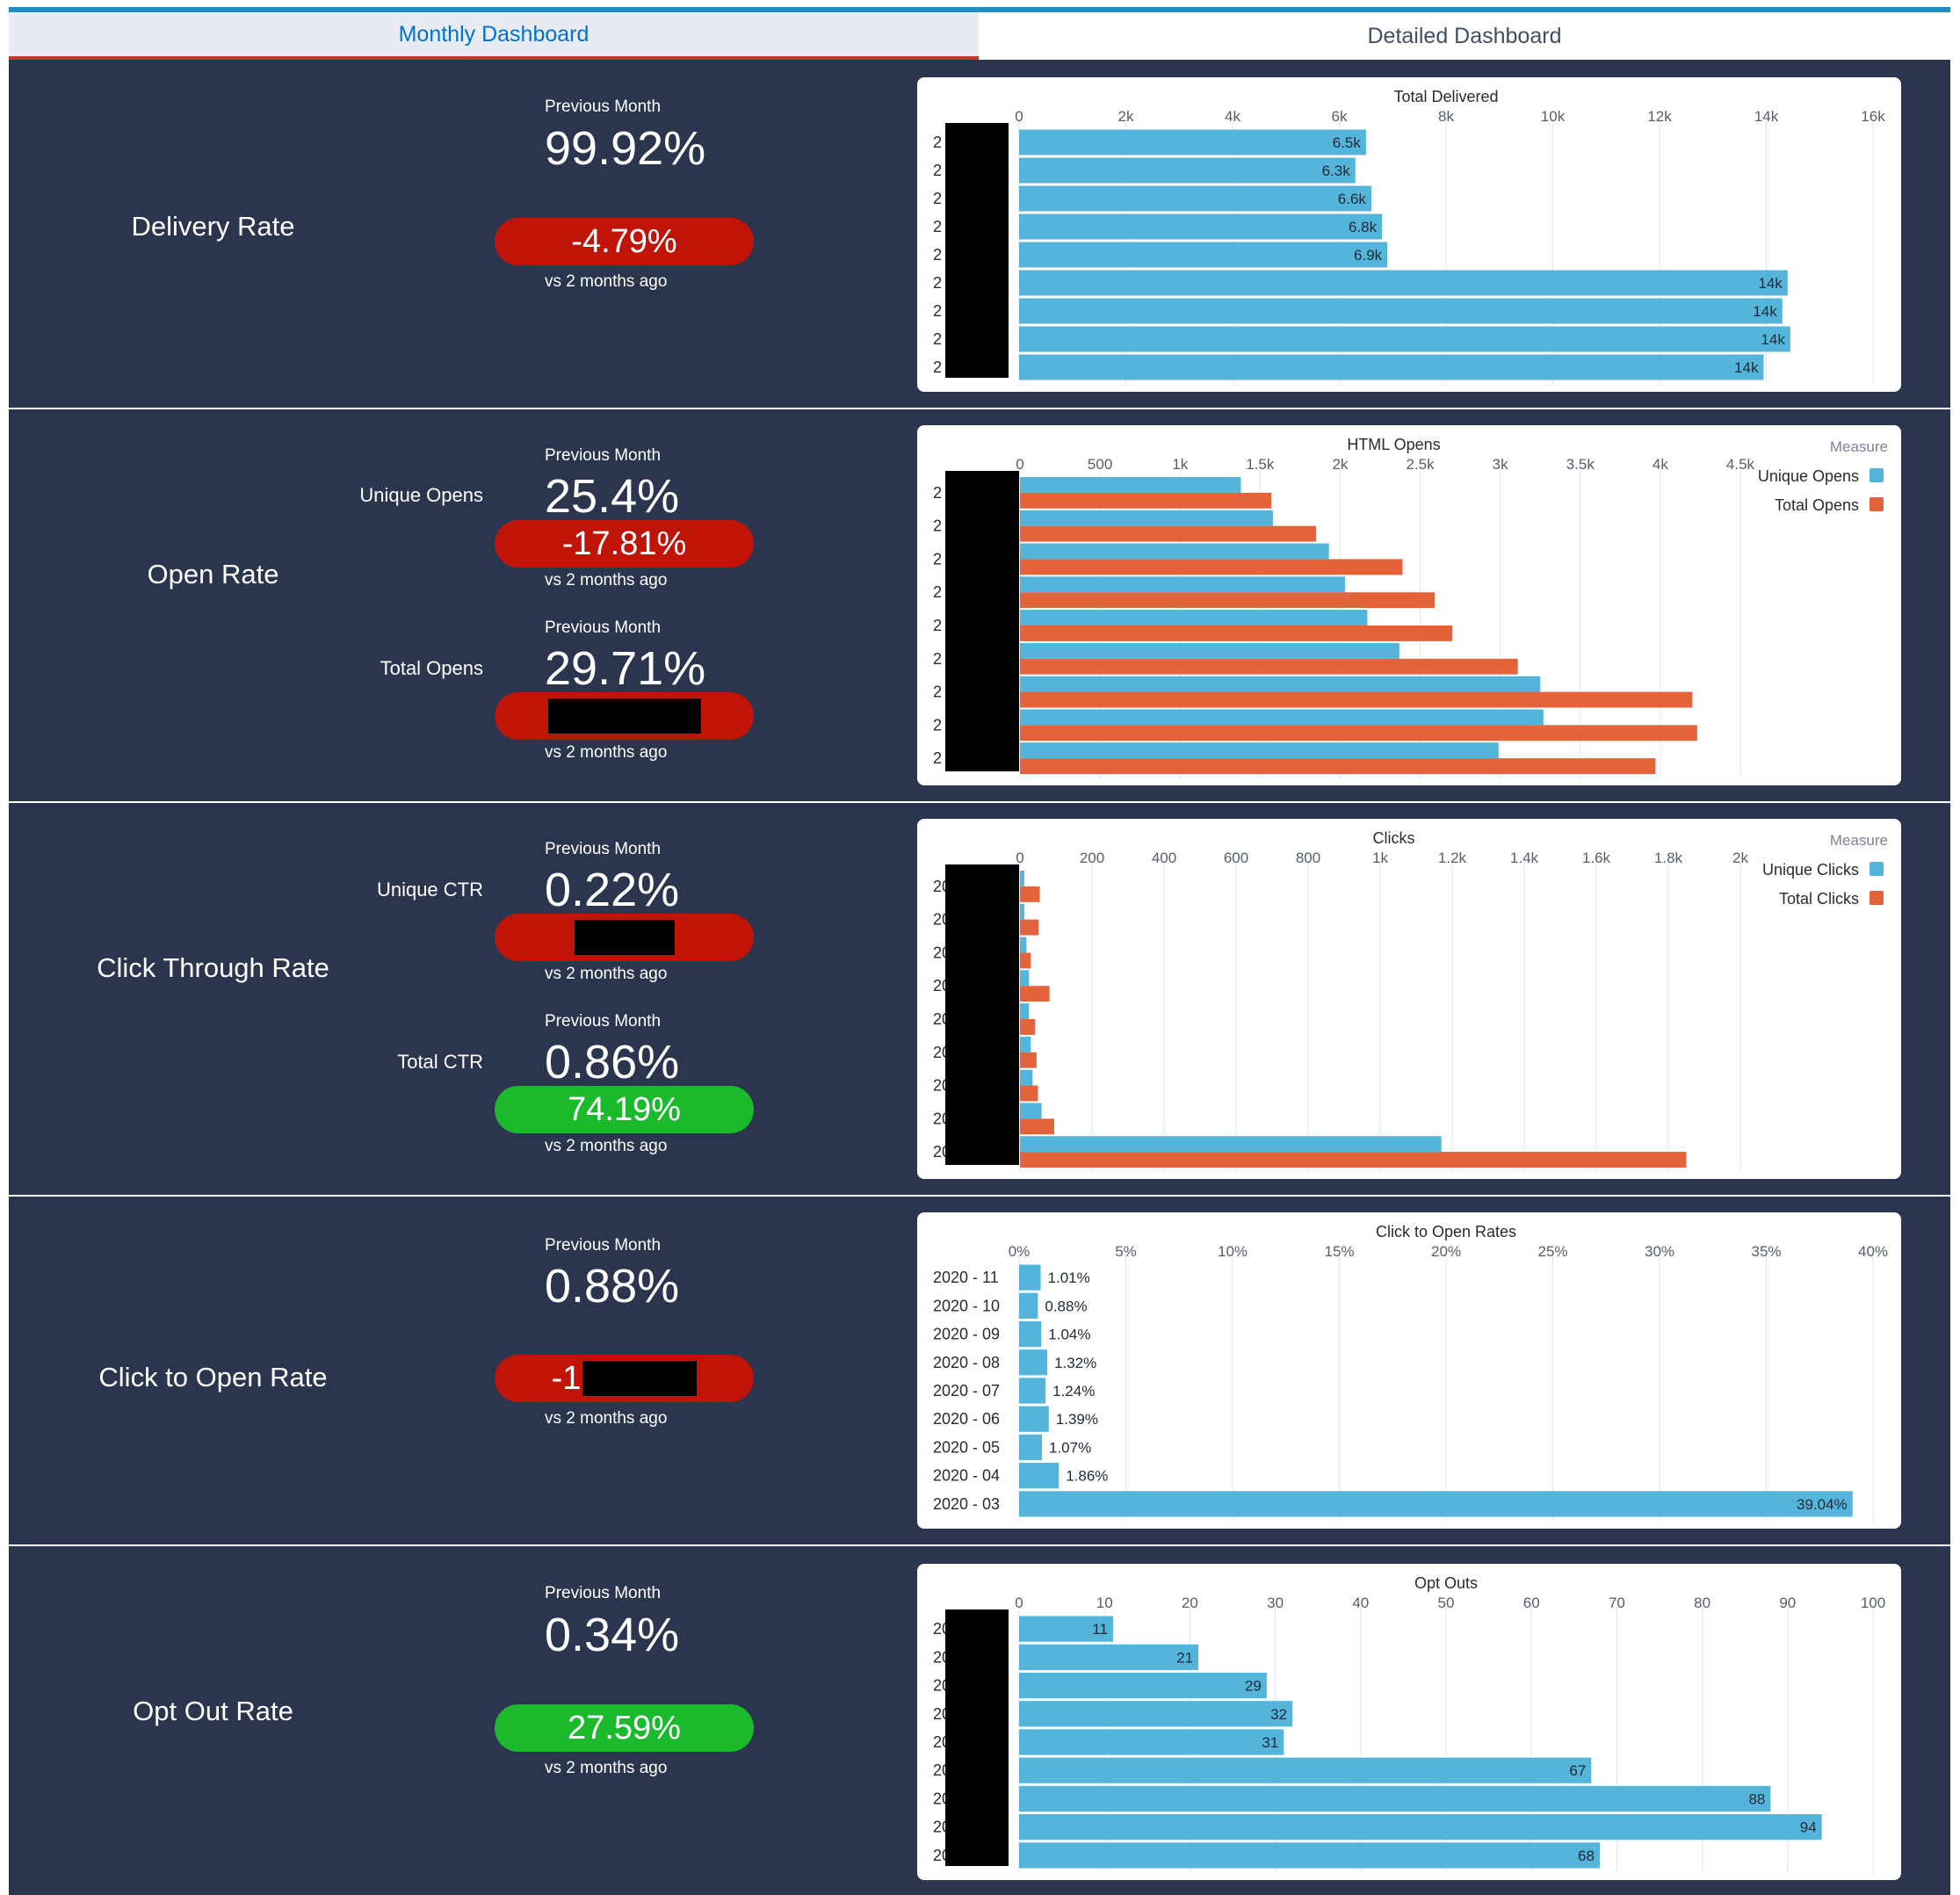  What do you see at coordinates (1104, 1603) in the screenshot?
I see `tick-label: 10` at bounding box center [1104, 1603].